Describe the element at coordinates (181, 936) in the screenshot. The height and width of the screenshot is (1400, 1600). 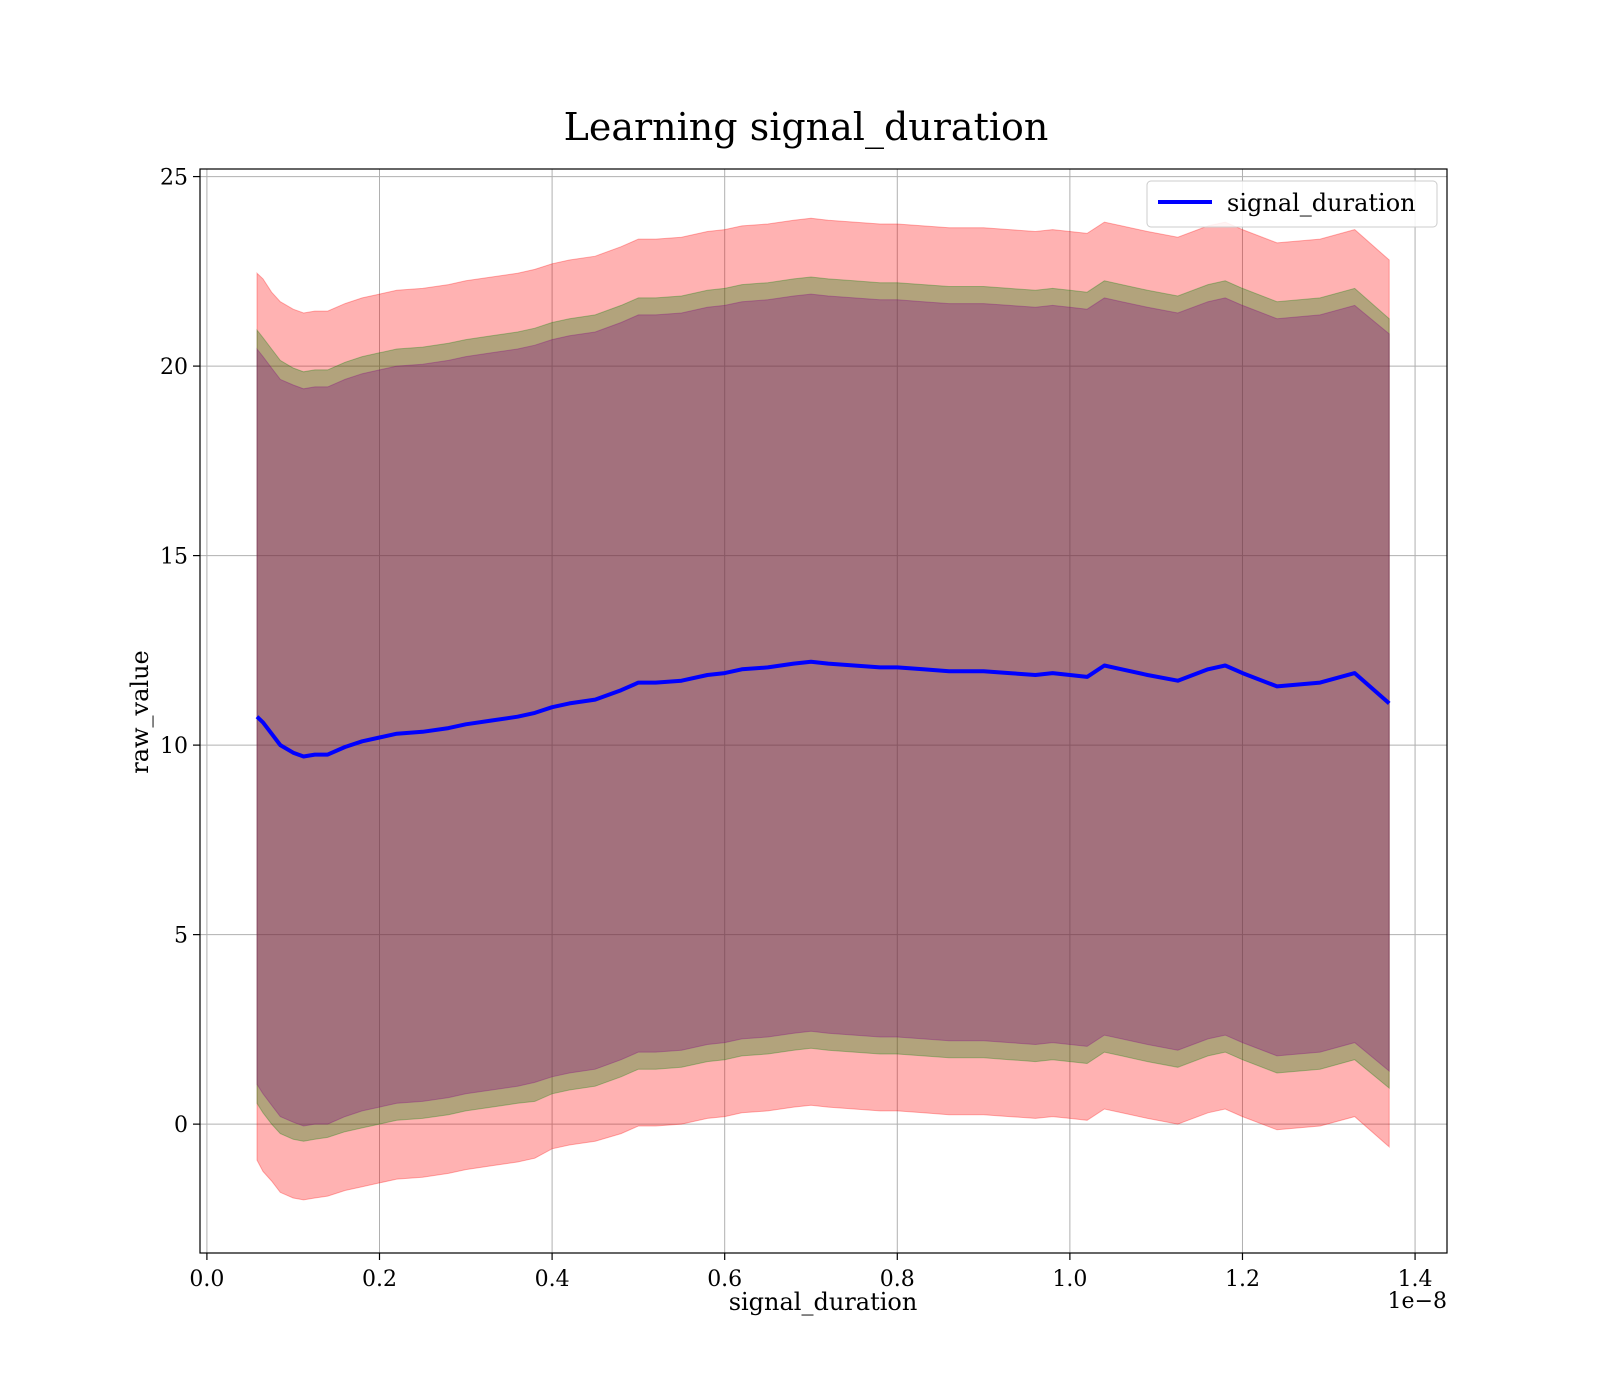
I see `y-tick-label-1: 5` at that location.